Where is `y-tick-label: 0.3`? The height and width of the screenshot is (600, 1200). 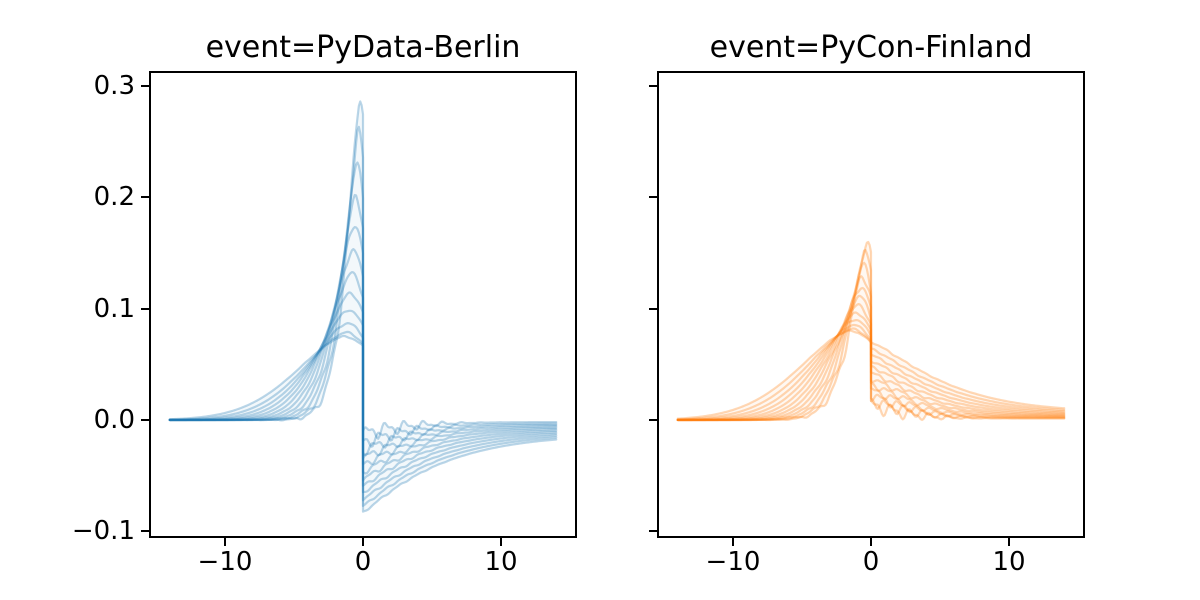
y-tick-label: 0.3 is located at coordinates (114, 86).